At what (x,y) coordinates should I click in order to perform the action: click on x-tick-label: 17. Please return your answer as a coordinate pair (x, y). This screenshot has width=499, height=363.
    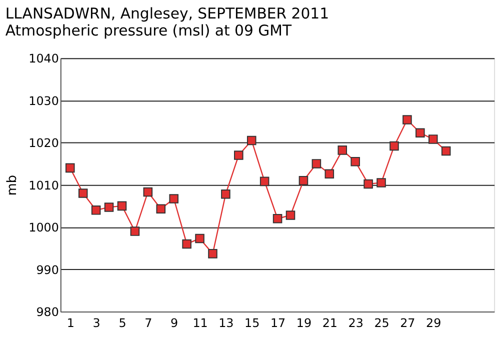
    Looking at the image, I should click on (278, 323).